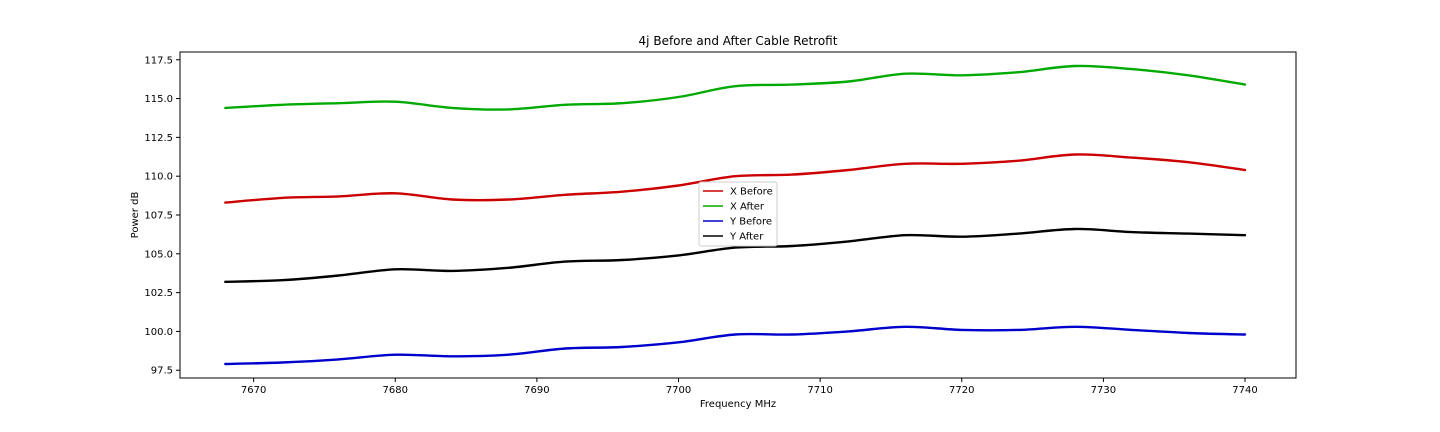 This screenshot has height=432, width=1440. I want to click on x-axis-title: Frequency MHz, so click(738, 404).